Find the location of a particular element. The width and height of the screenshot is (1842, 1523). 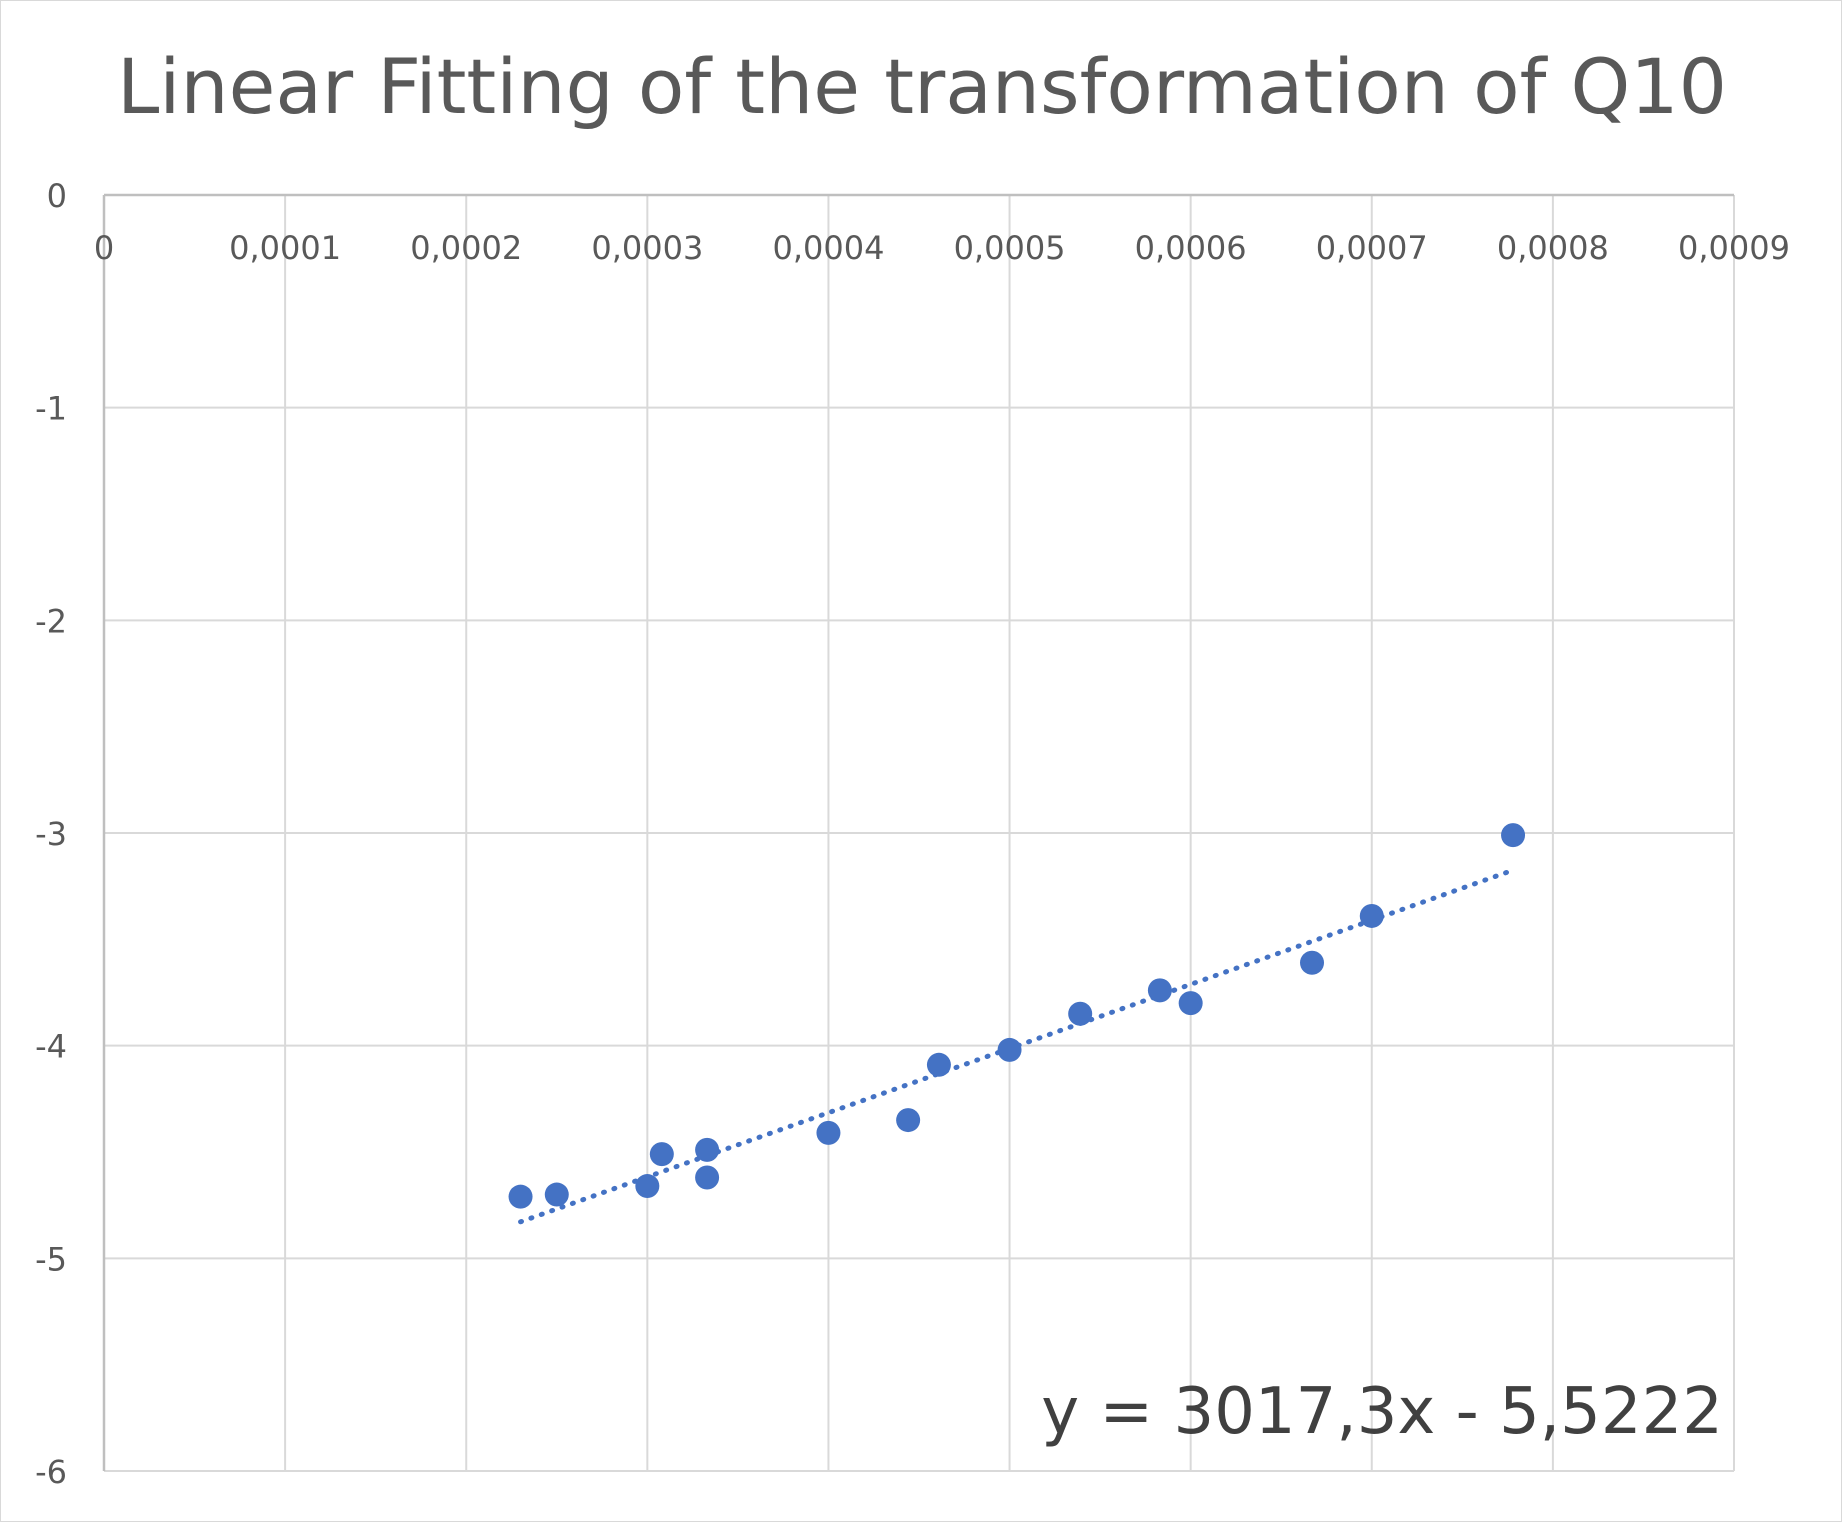

y-tick-label: -3 is located at coordinates (51, 834).